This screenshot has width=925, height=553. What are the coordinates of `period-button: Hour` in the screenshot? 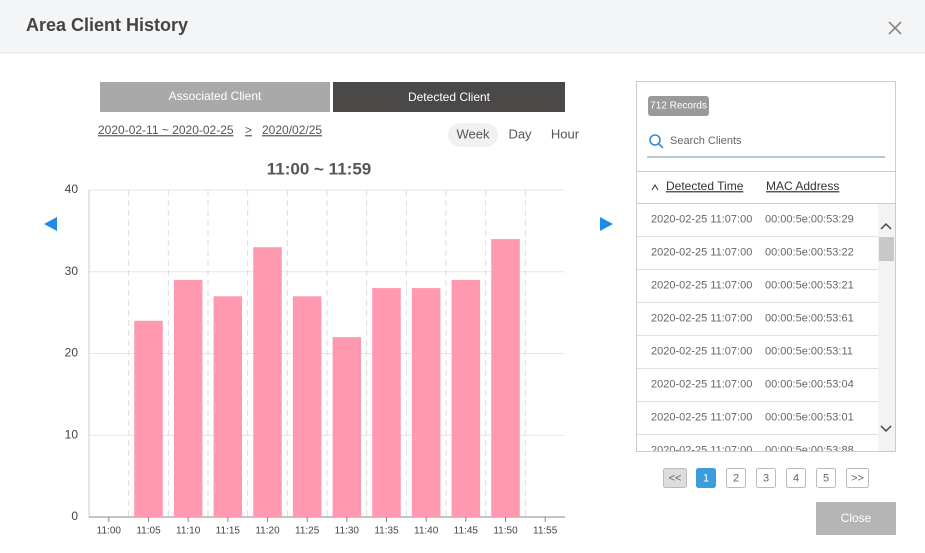 It's located at (565, 133).